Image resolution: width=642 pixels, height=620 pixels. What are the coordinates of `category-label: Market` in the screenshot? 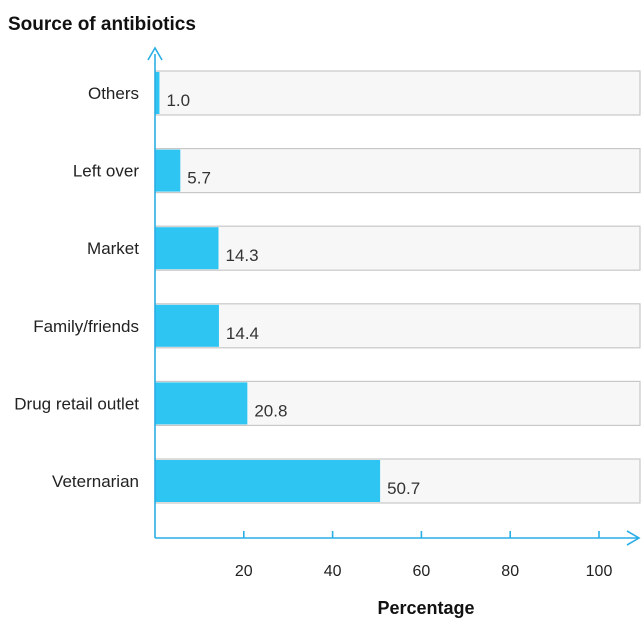 It's located at (113, 248).